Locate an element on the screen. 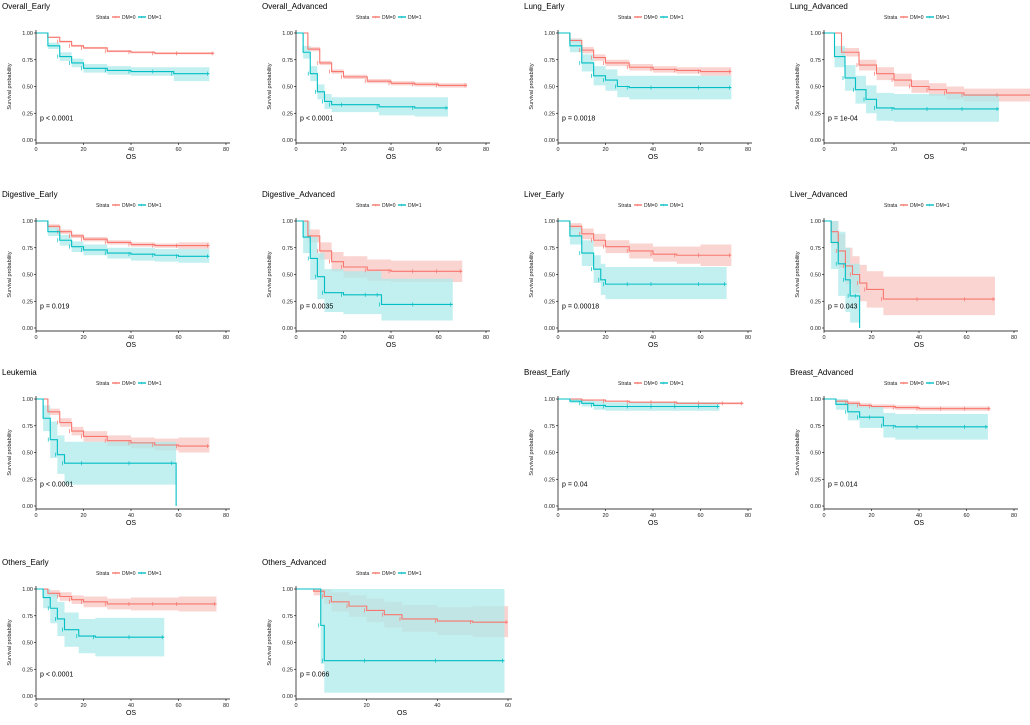 This screenshot has height=725, width=1030. p-value: p = 0.0018 is located at coordinates (578, 119).